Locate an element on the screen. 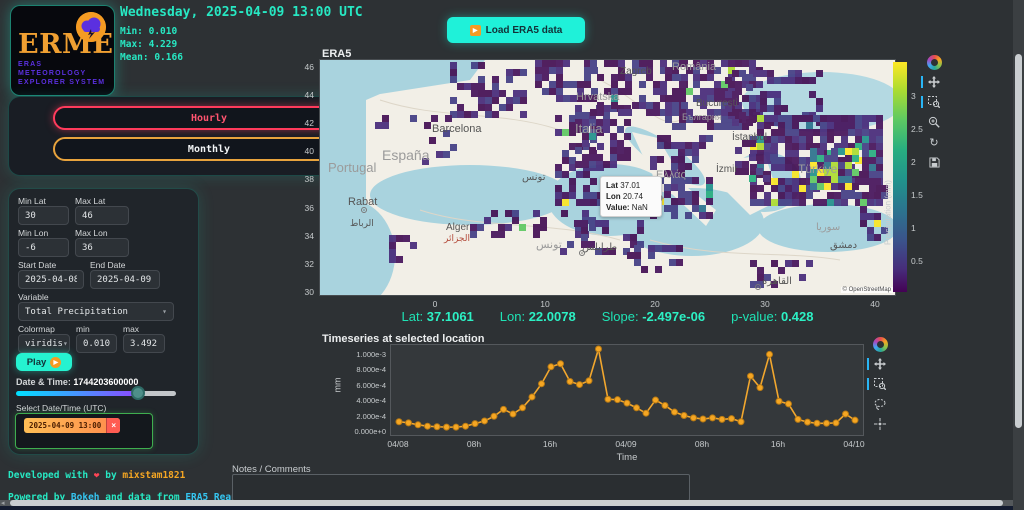 The height and width of the screenshot is (510, 1024). end-date-input is located at coordinates (125, 279).